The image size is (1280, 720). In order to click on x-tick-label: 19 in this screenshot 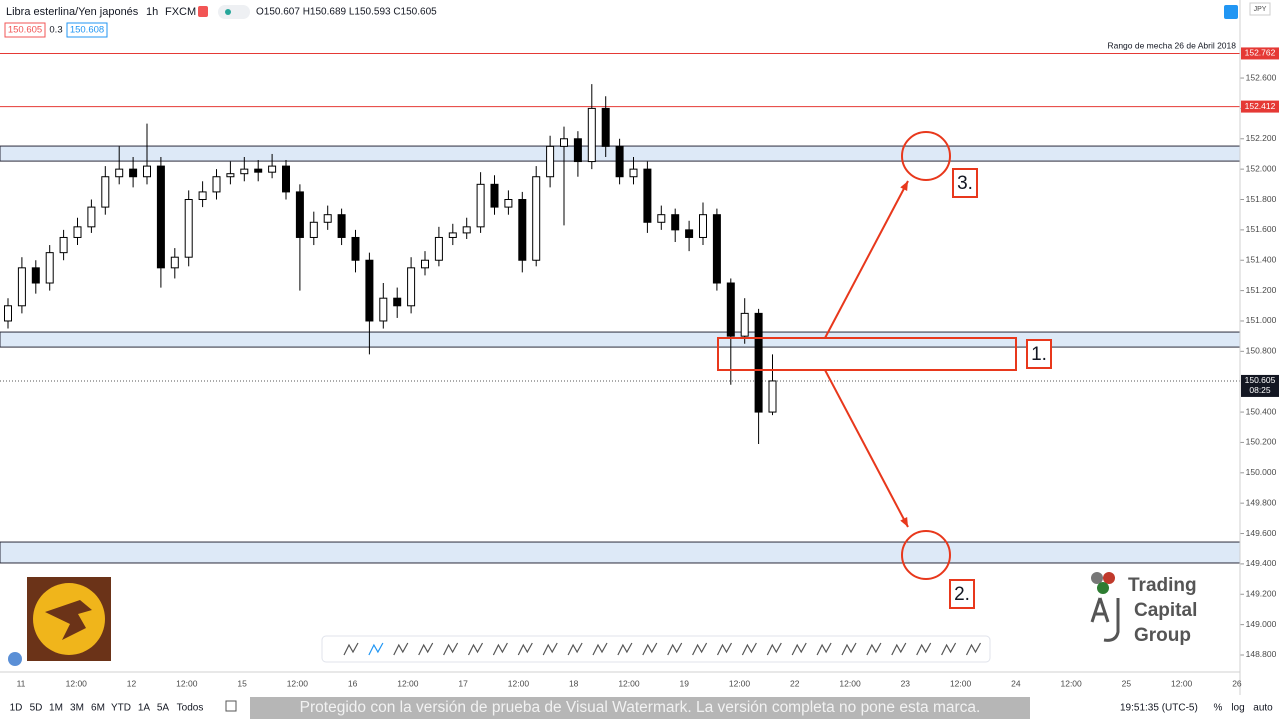, I will do `click(685, 683)`.